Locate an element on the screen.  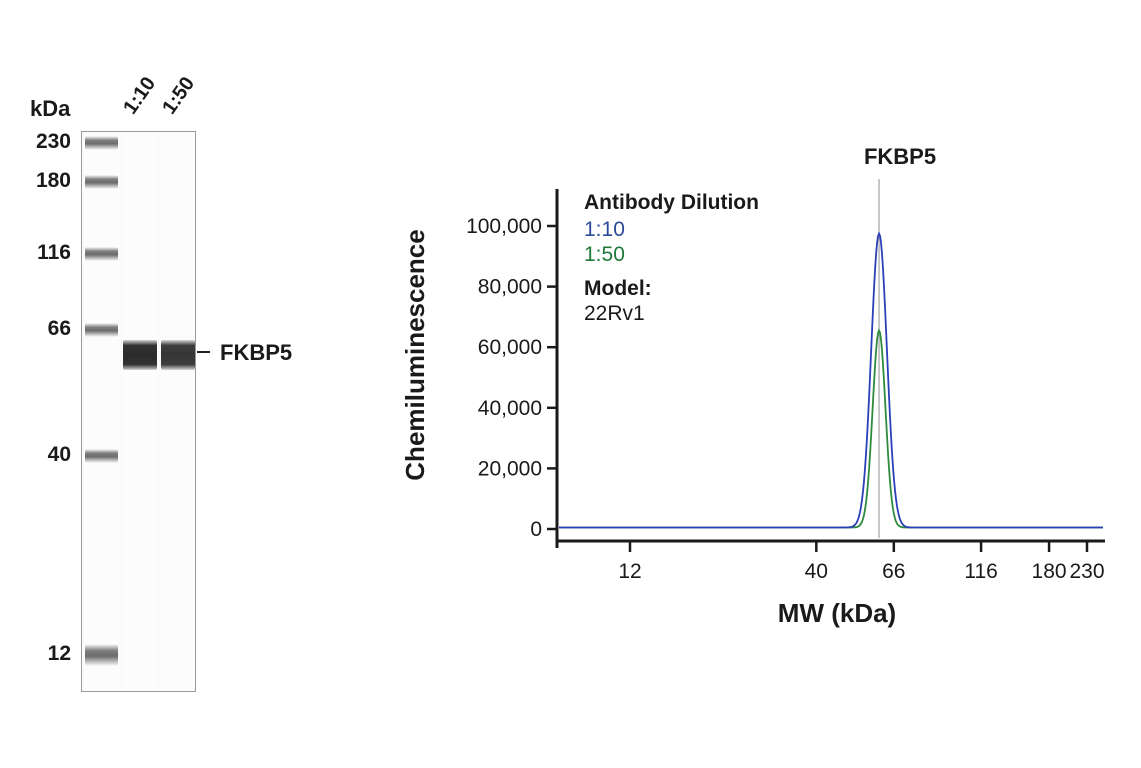
y-axis-title: Chemiluminescence is located at coordinates (415, 354).